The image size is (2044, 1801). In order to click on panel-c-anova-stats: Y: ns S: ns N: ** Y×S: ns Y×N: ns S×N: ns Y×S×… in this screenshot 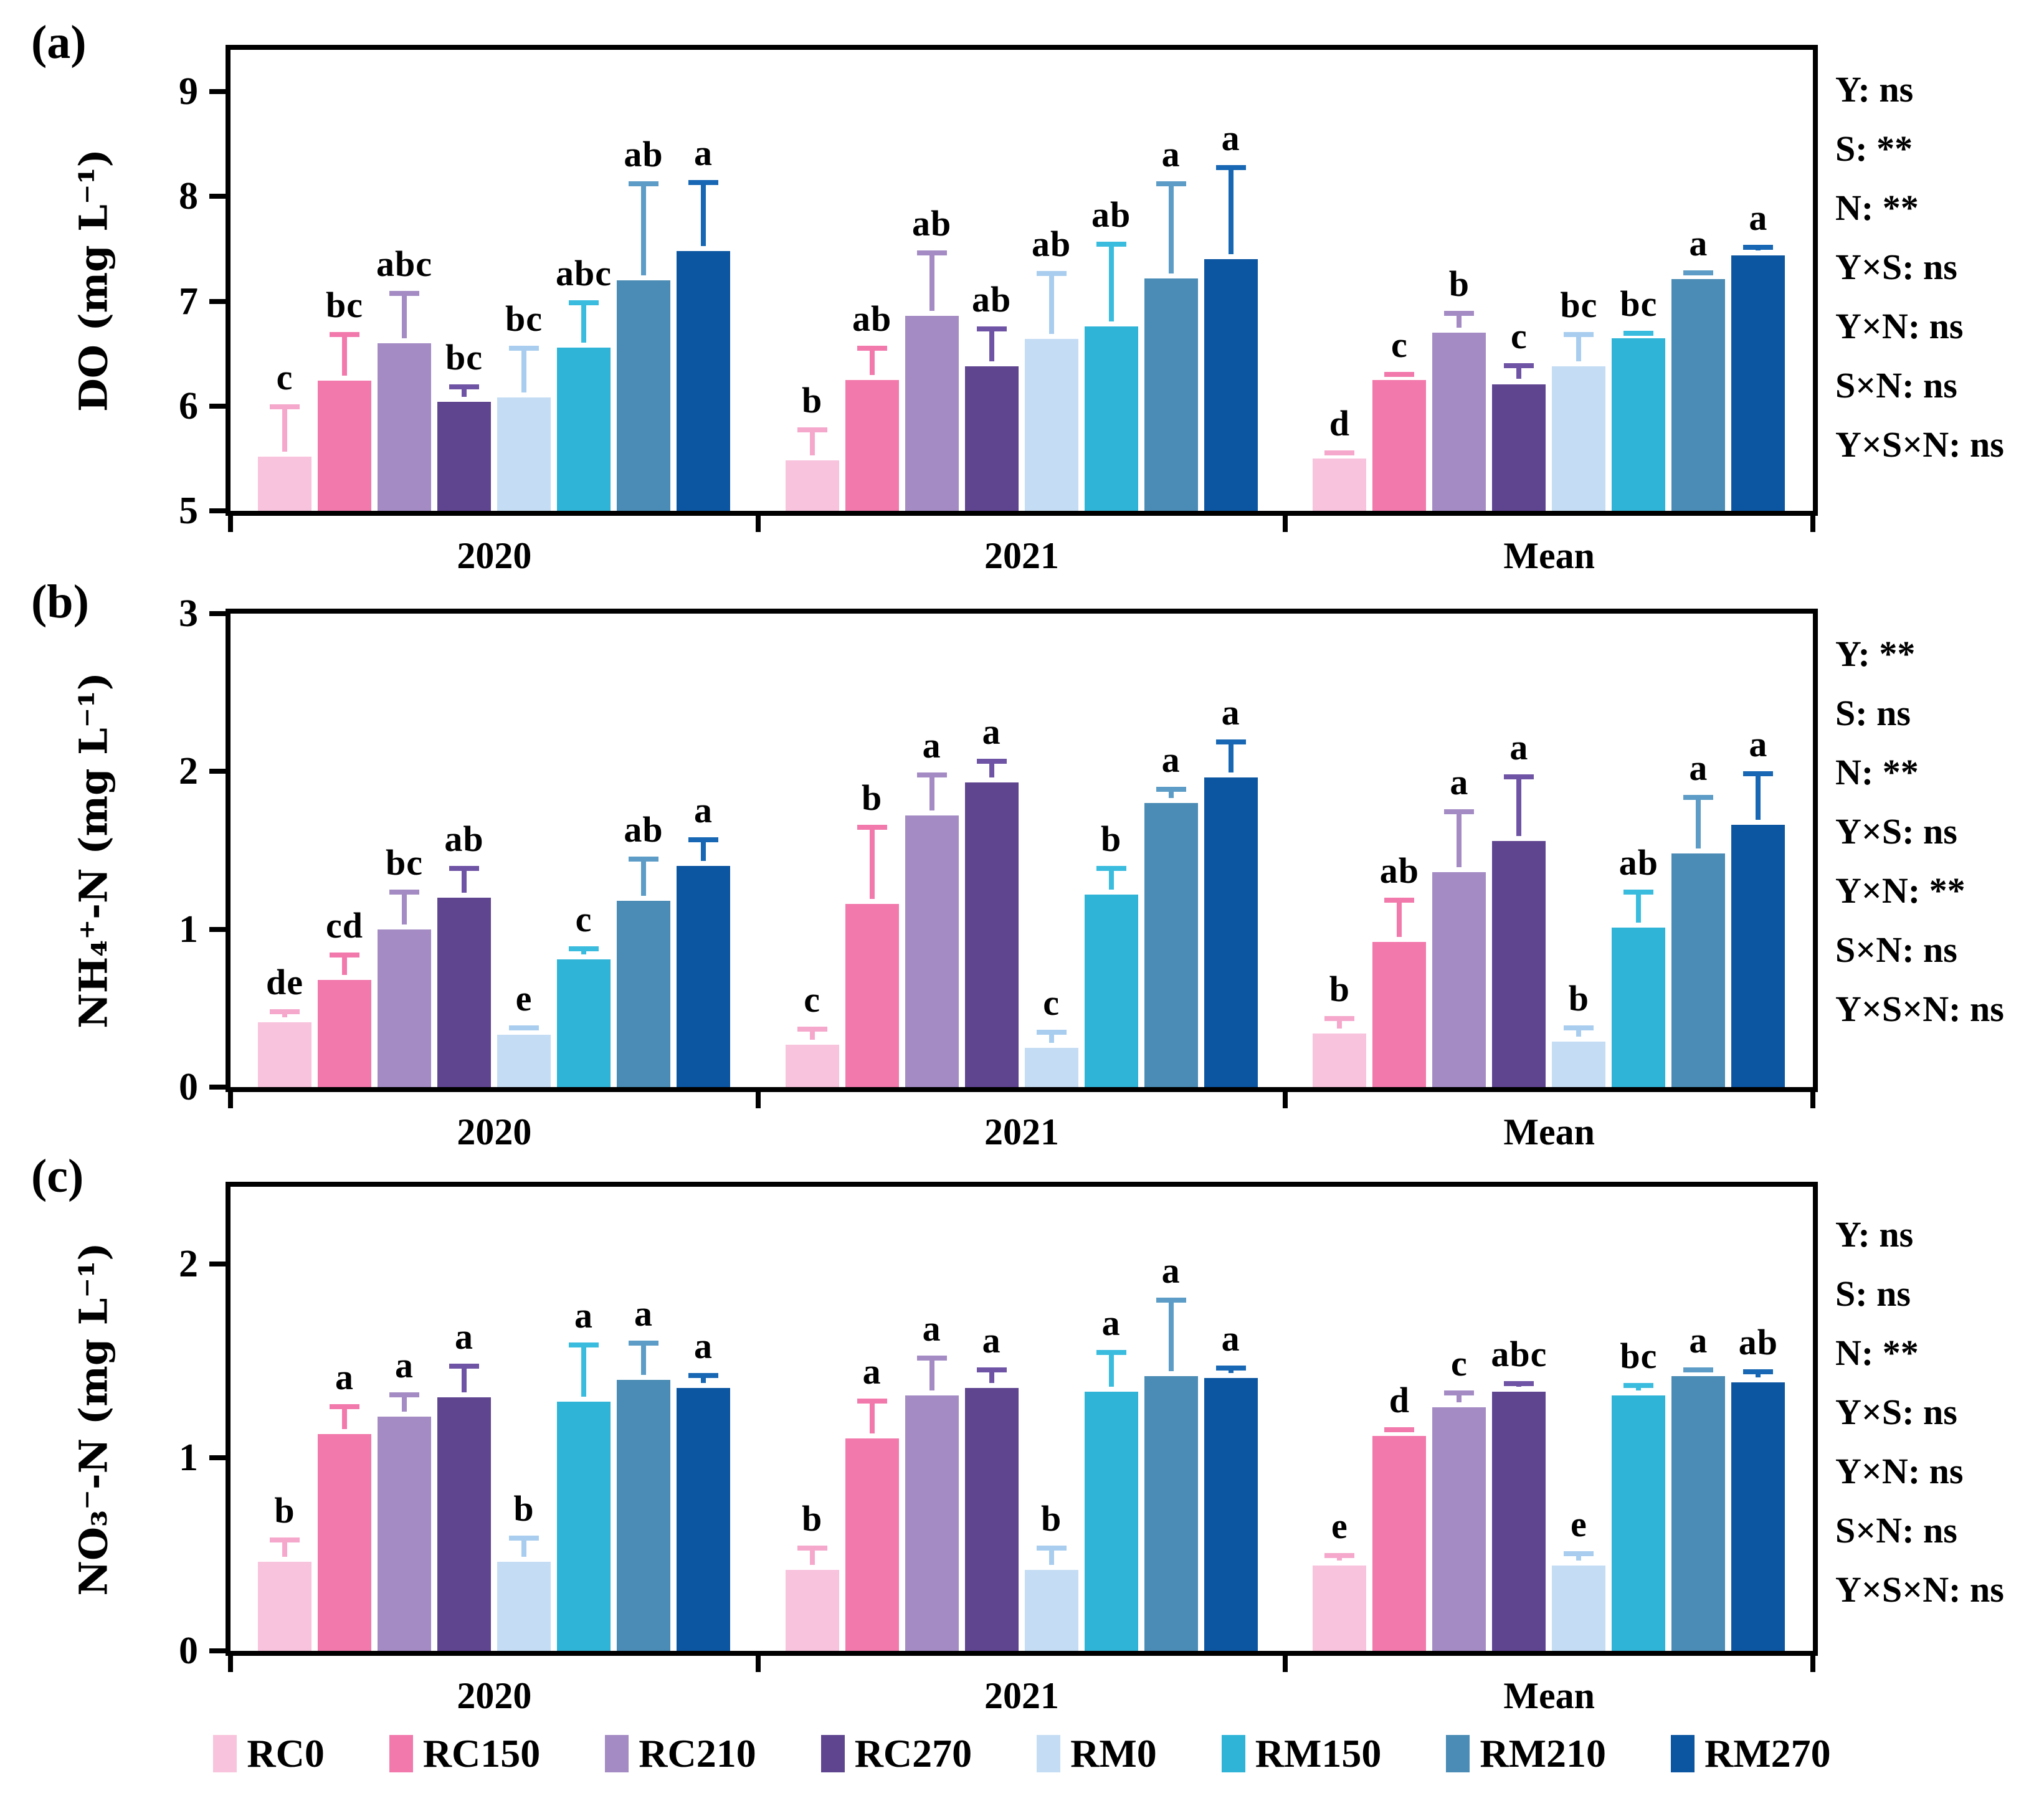, I will do `click(1919, 1412)`.